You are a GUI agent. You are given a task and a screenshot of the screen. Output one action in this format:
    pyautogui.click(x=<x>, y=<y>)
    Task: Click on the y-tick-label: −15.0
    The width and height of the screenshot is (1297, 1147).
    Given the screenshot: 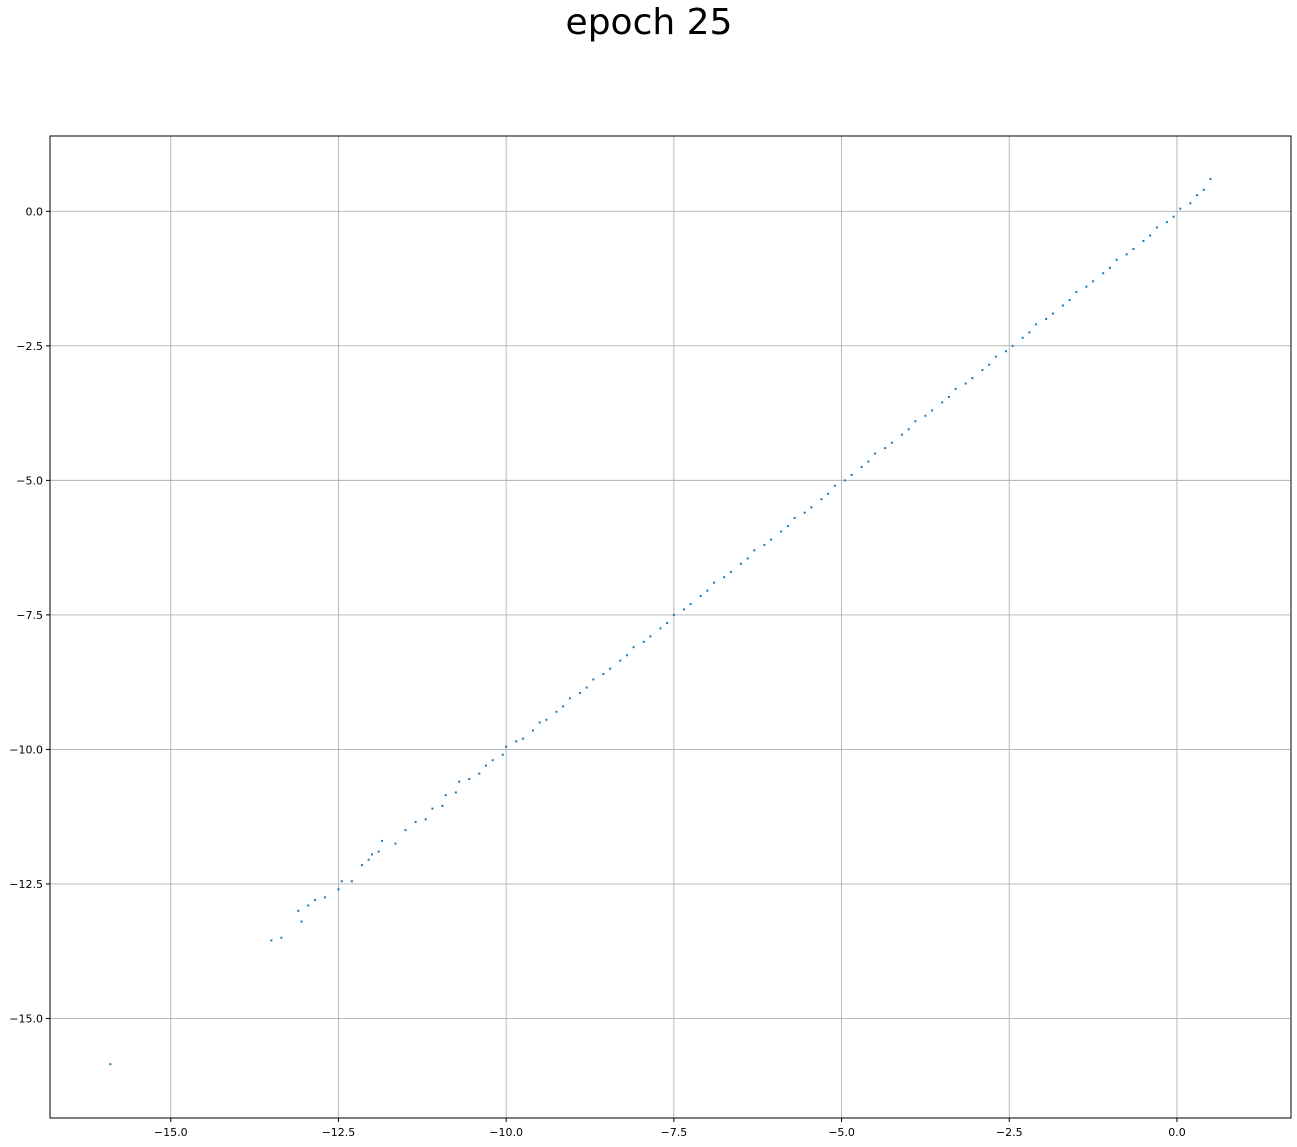 What is the action you would take?
    pyautogui.click(x=26, y=1018)
    